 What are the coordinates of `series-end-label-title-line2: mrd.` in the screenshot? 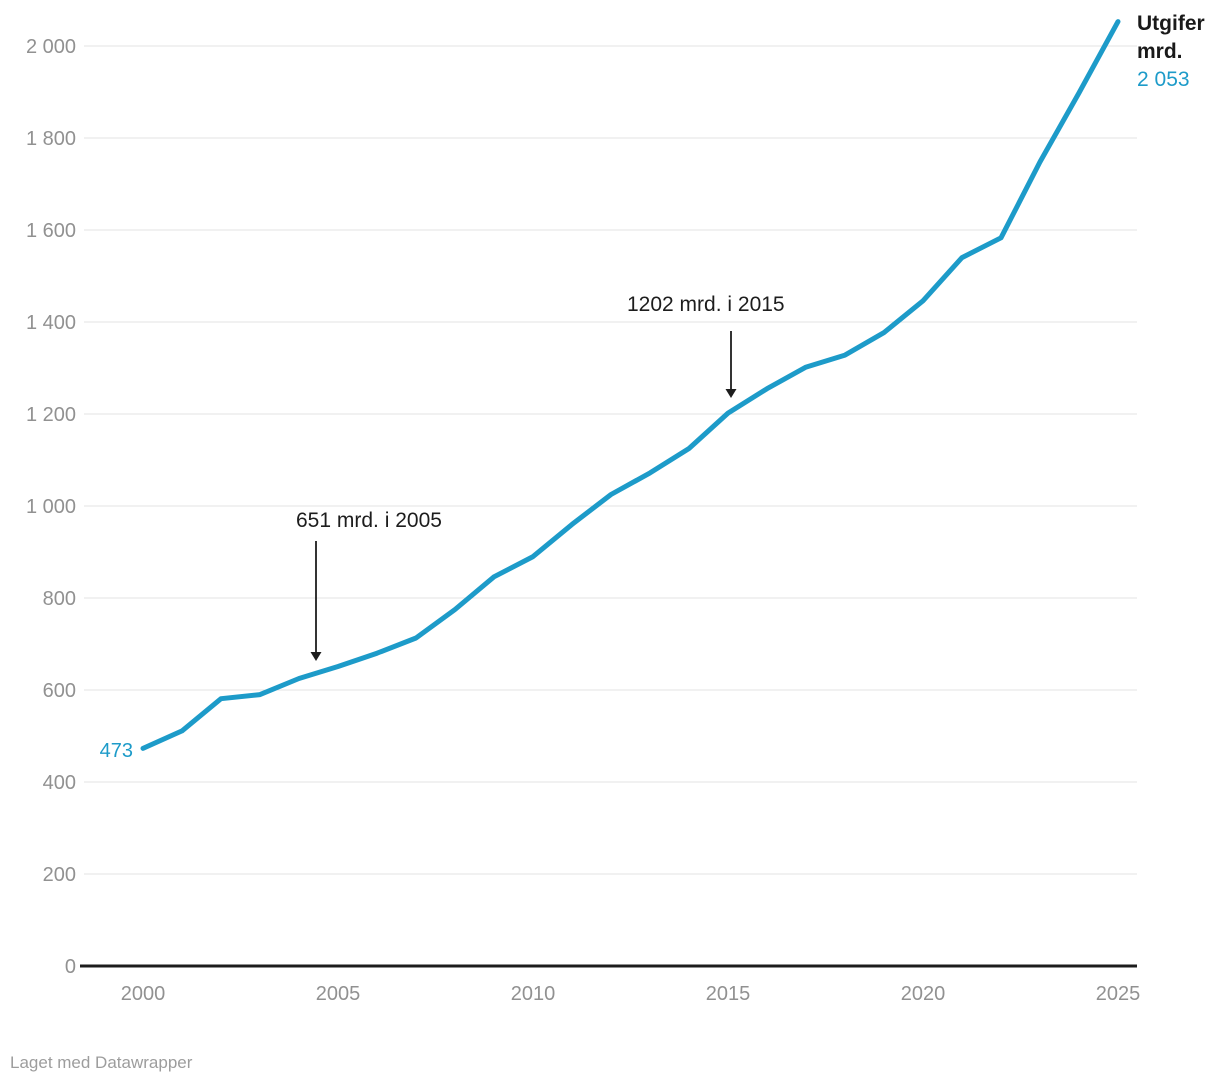 It's located at (1160, 51).